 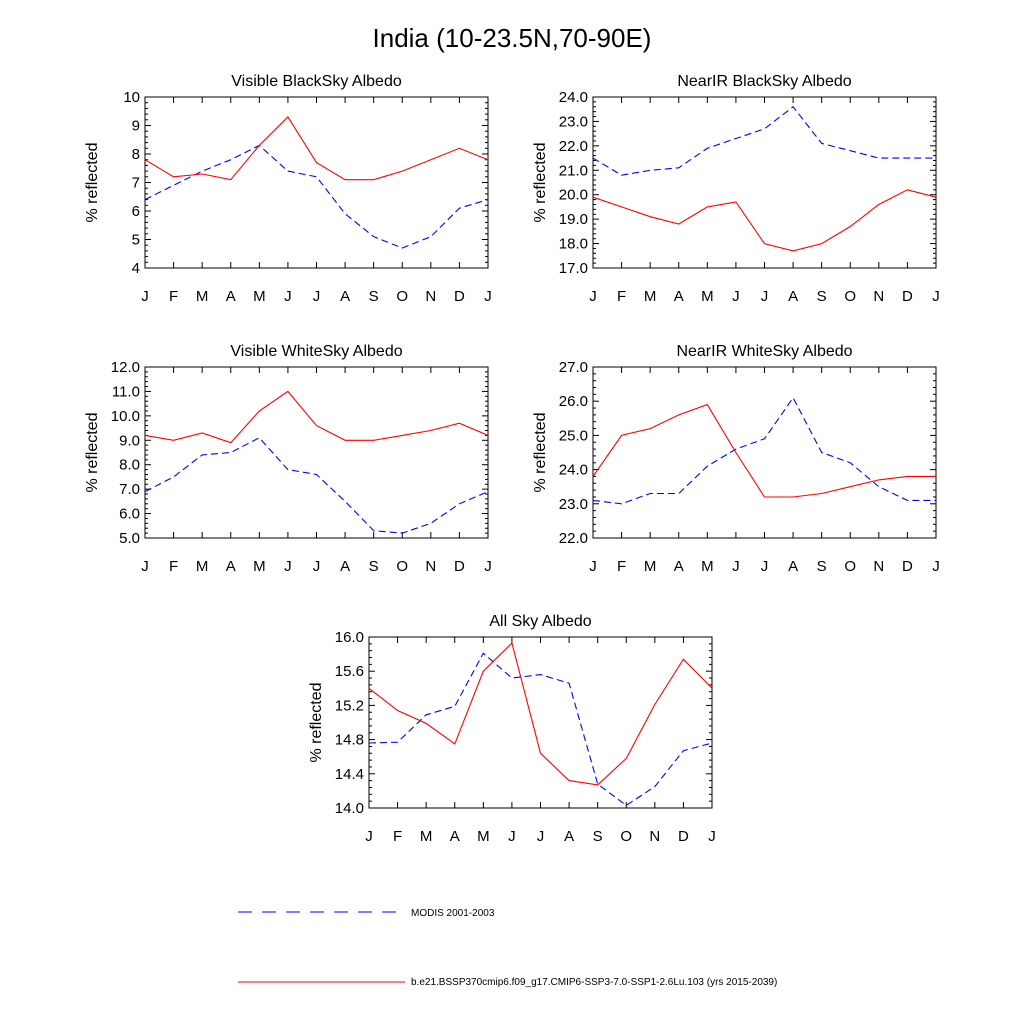 I want to click on panel-nearir-whitesky-albedo-xtick-label: O, so click(x=850, y=566).